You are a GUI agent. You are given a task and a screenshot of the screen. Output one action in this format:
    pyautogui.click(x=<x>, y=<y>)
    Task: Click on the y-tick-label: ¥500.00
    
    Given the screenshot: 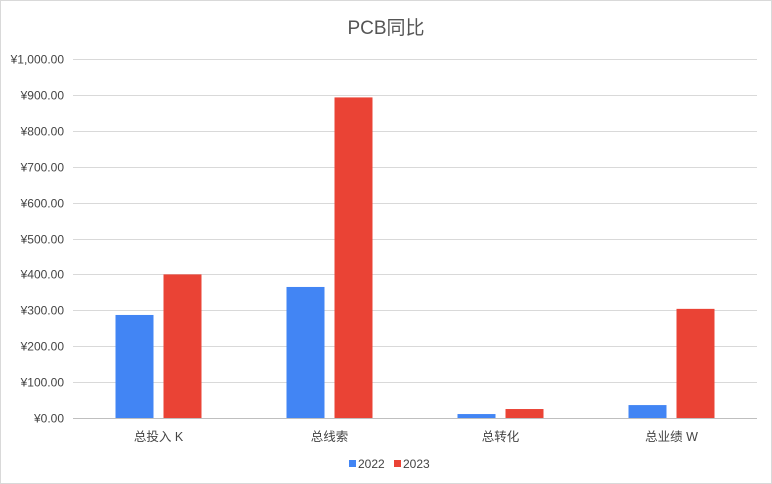 What is the action you would take?
    pyautogui.click(x=42, y=240)
    